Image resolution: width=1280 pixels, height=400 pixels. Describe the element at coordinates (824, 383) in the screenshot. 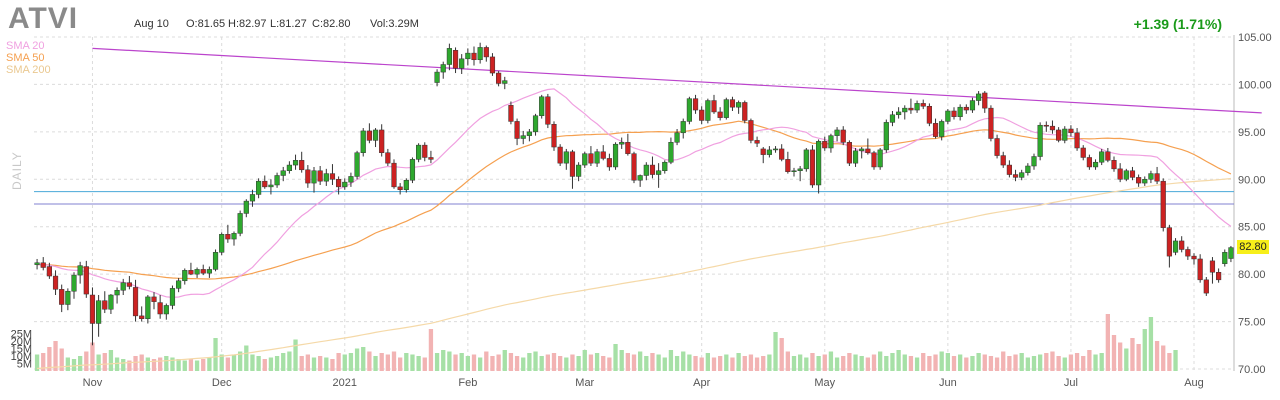

I see `x-tick-label: May` at that location.